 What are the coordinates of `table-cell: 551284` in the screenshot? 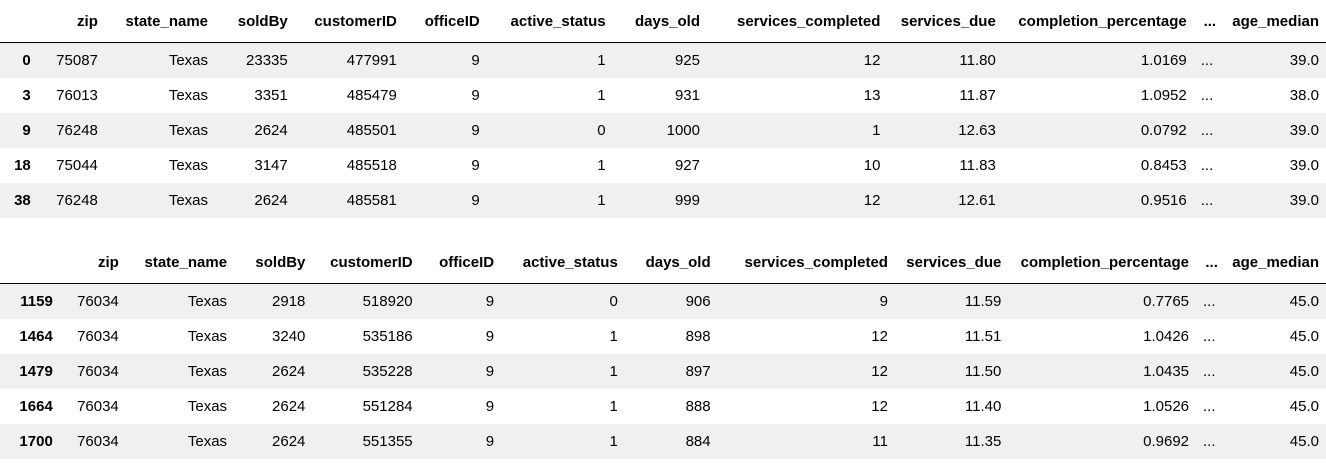 It's located at (387, 406).